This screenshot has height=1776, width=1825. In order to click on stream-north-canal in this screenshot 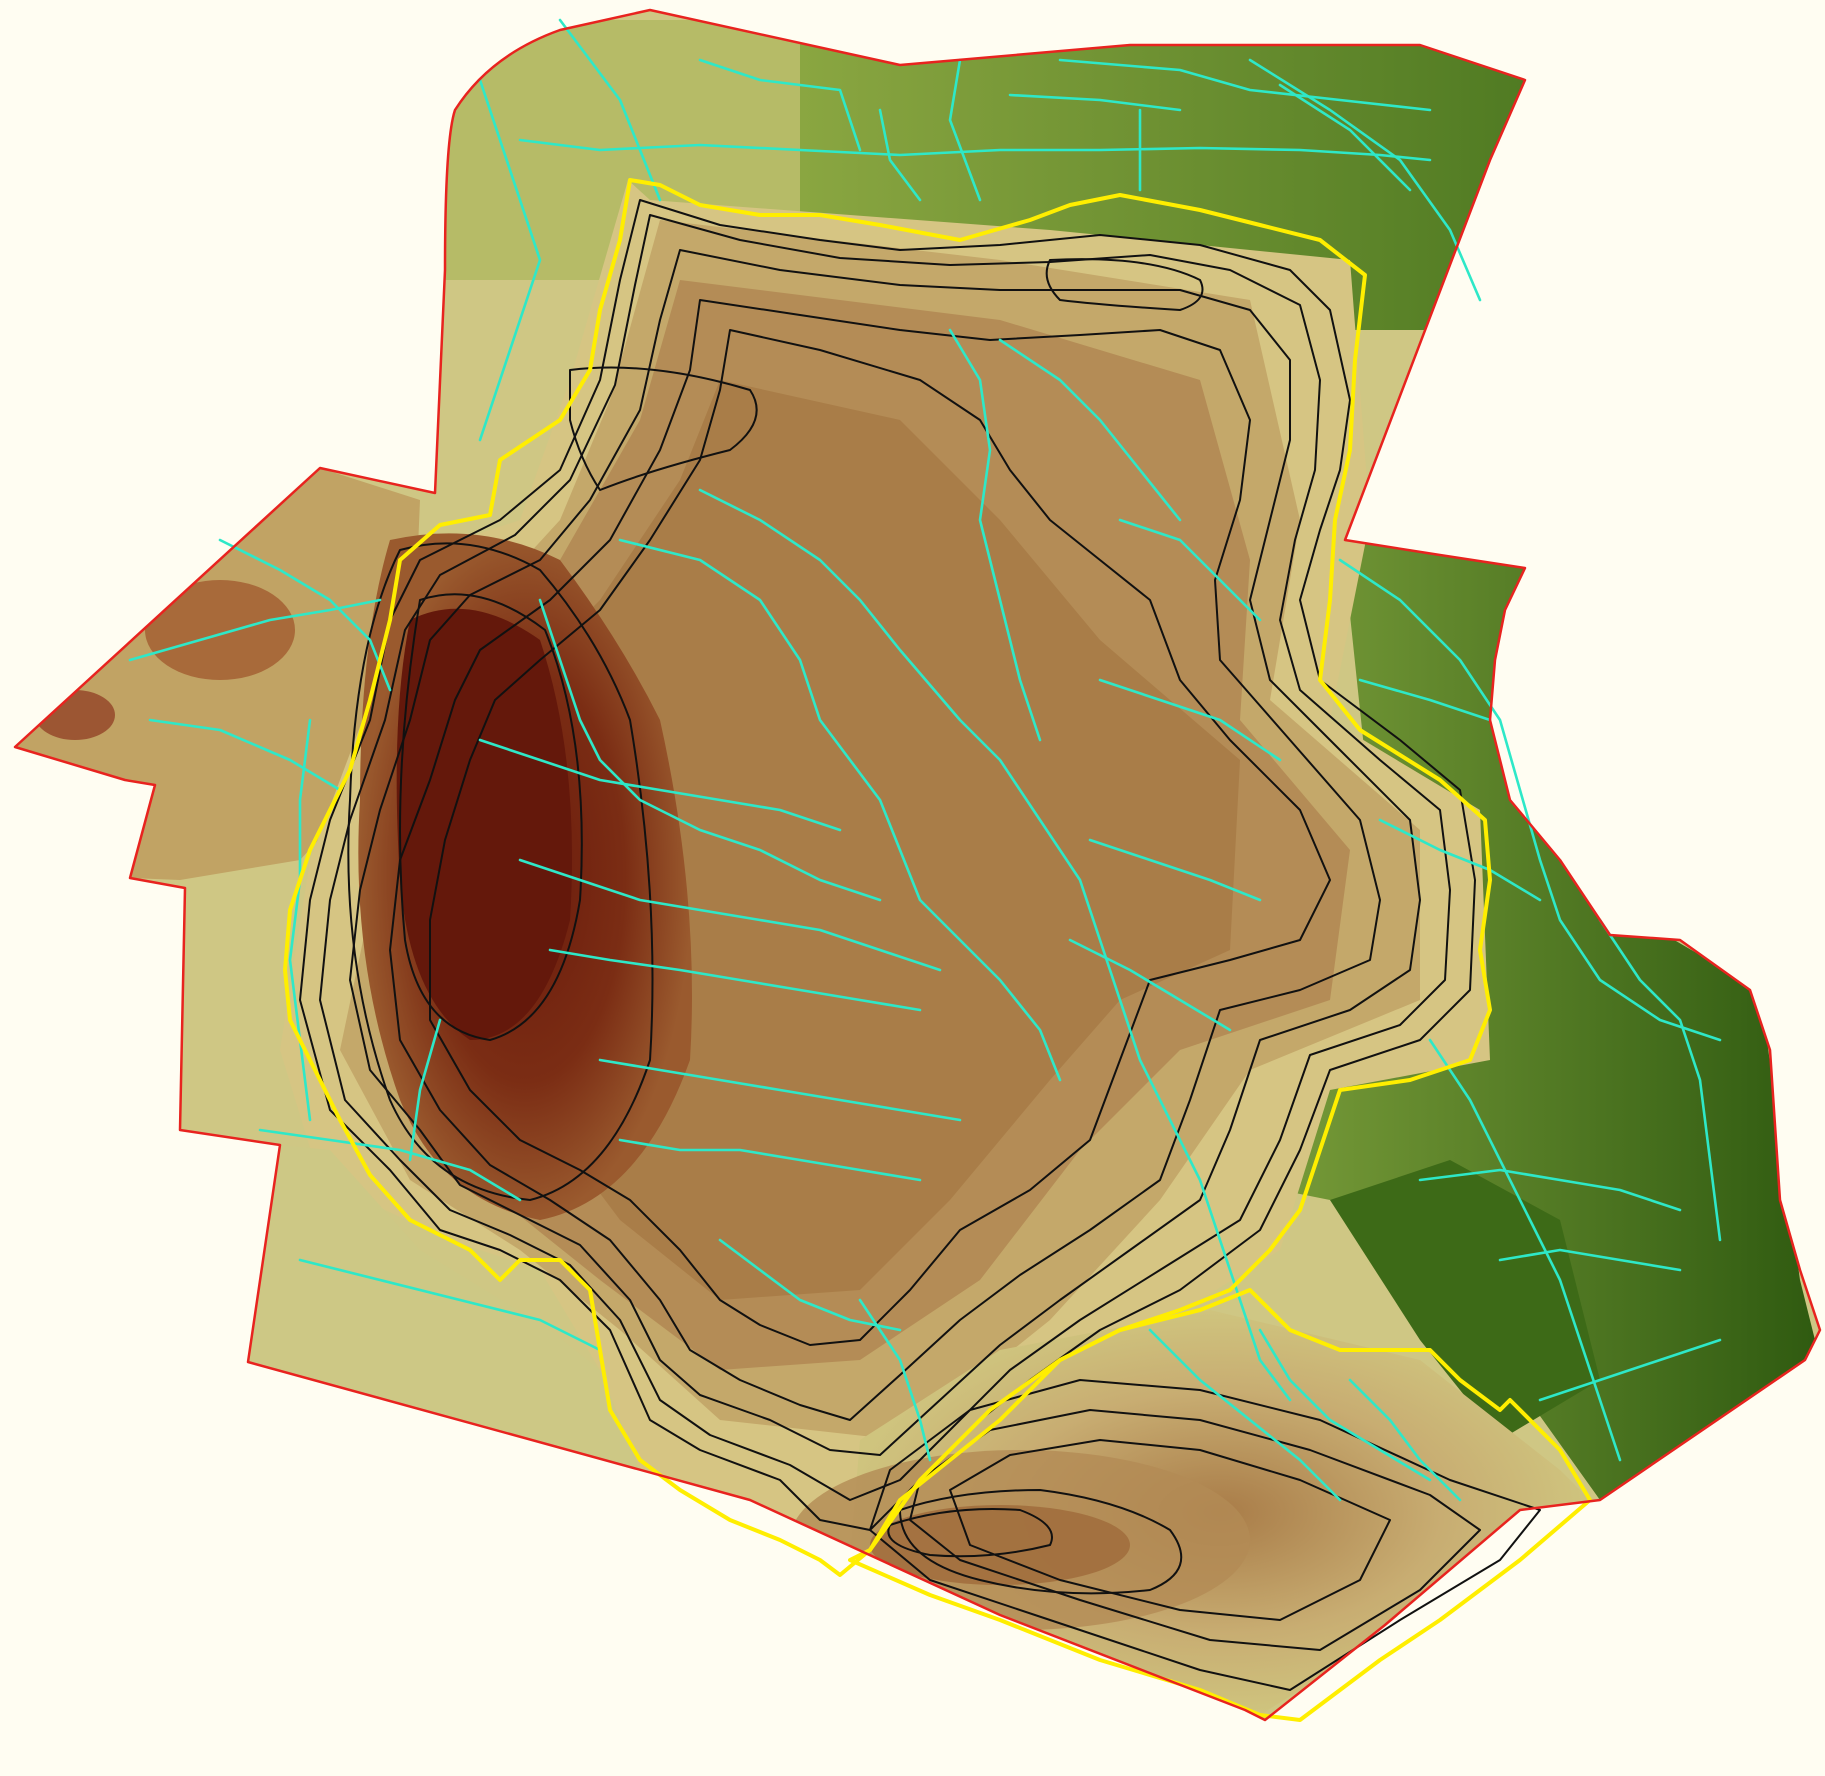, I will do `click(975, 150)`.